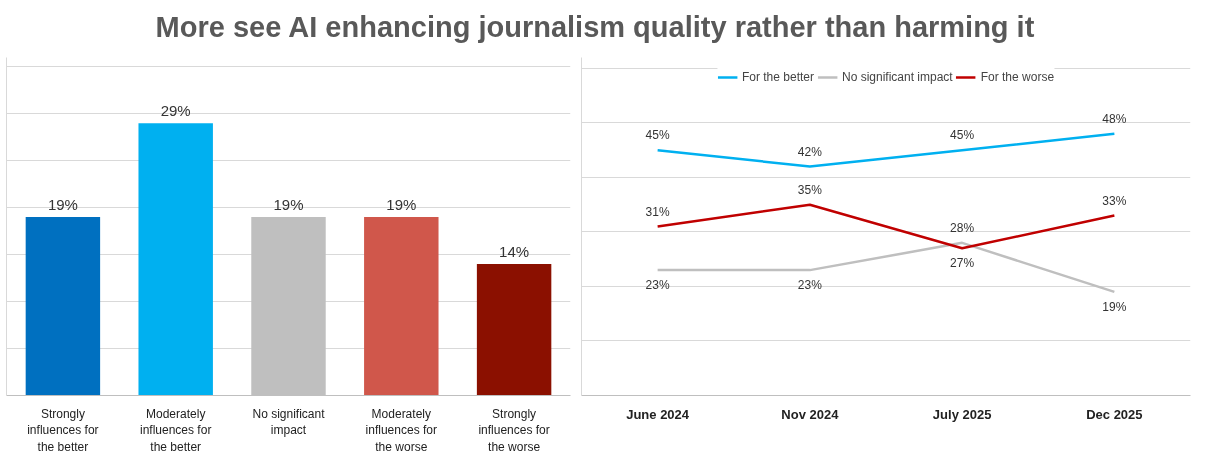 This screenshot has width=1212, height=464. Describe the element at coordinates (962, 263) in the screenshot. I see `data-label: 27%` at that location.